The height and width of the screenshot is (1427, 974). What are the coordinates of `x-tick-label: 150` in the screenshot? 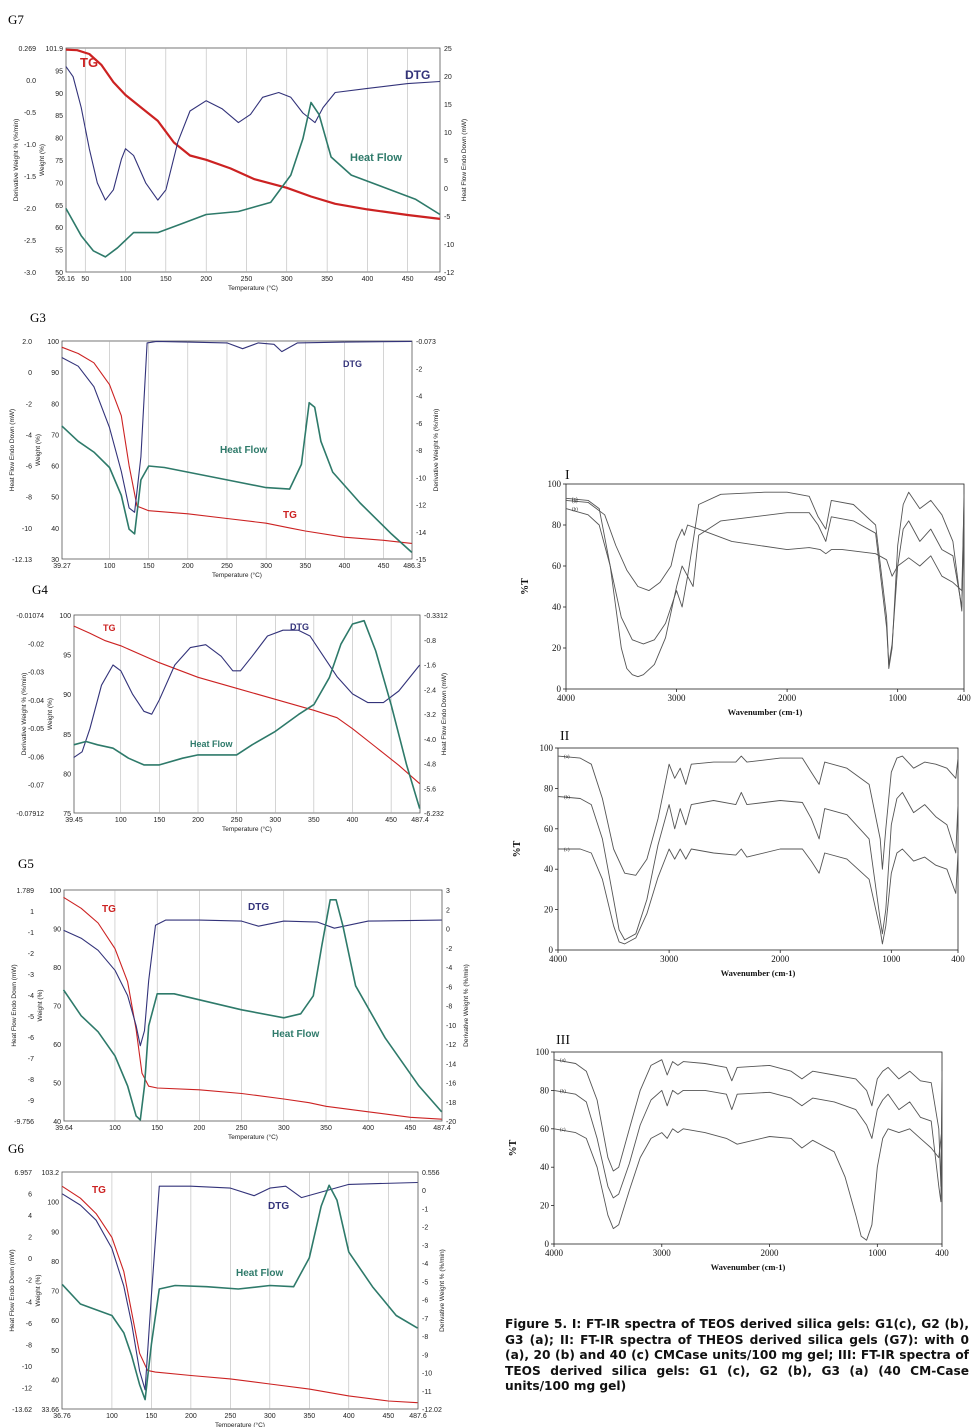 It's located at (149, 566).